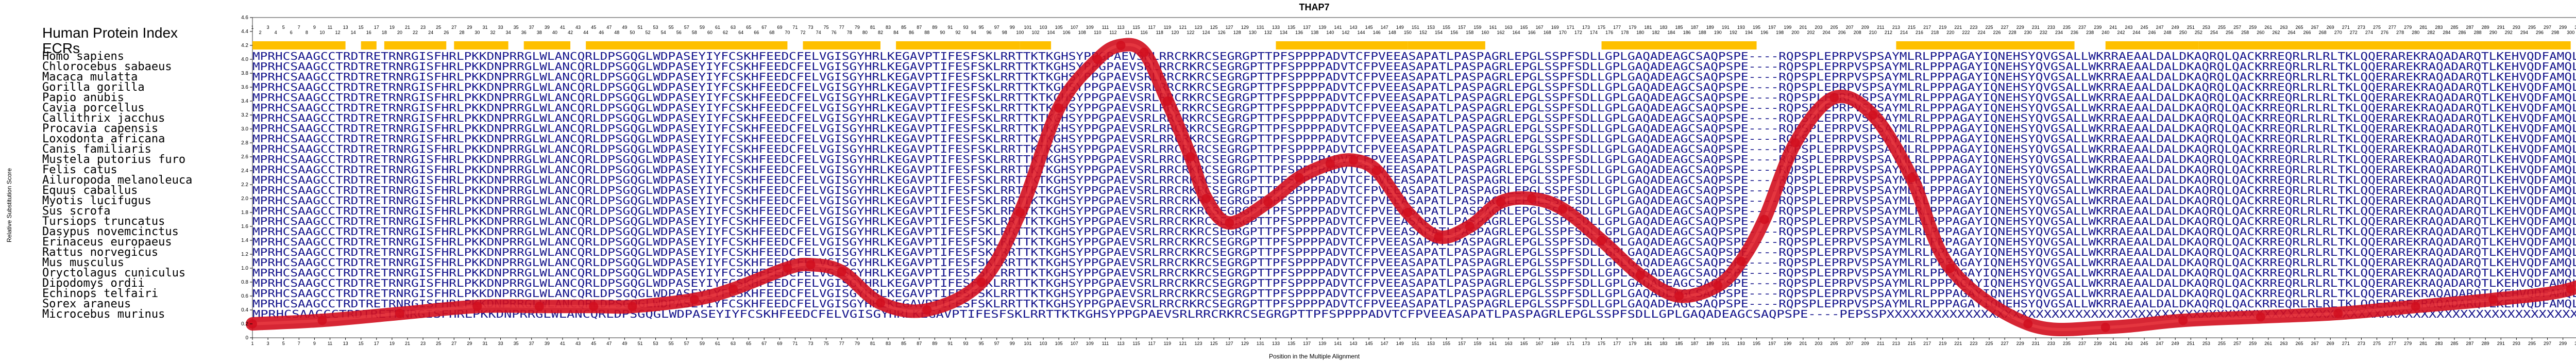 The image size is (2576, 361). What do you see at coordinates (2128, 27) in the screenshot?
I see `top-tick-label: 243` at bounding box center [2128, 27].